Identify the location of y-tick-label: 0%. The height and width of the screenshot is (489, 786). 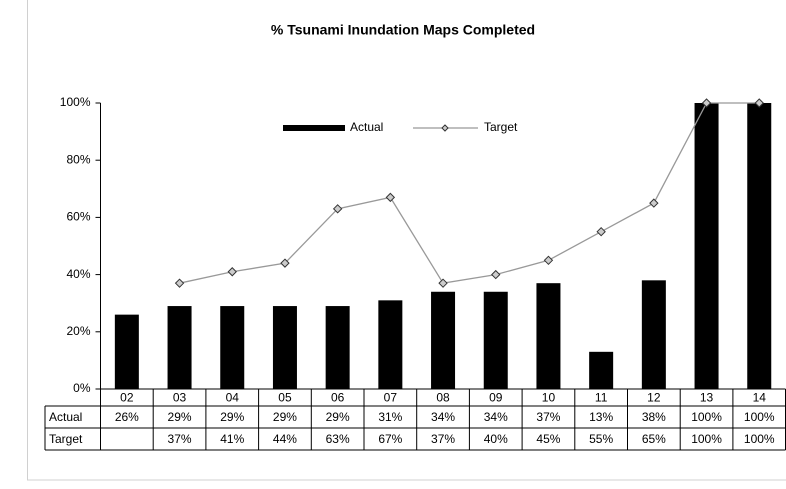
(82, 388).